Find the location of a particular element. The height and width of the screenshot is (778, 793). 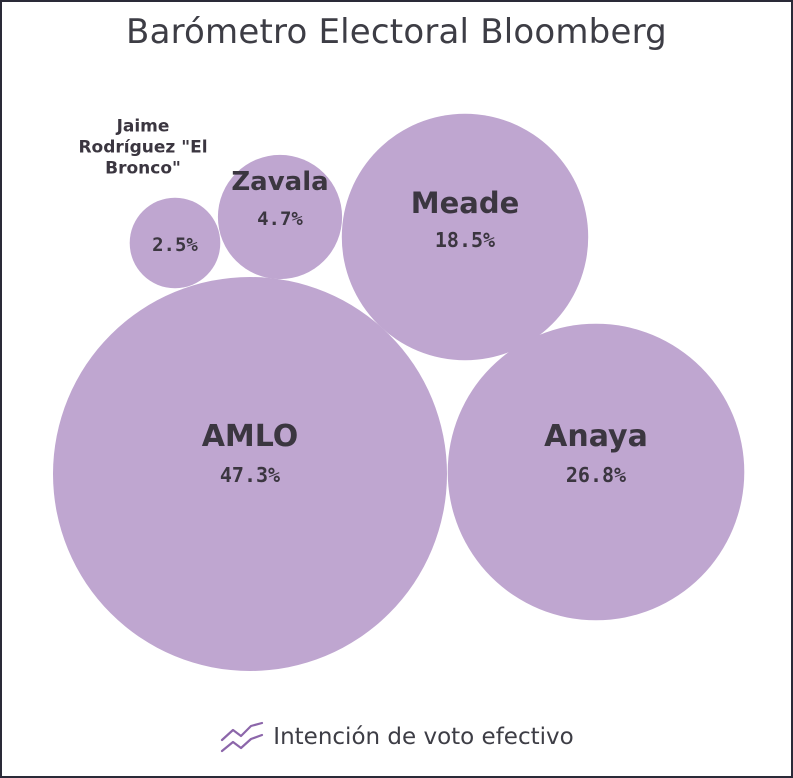

bubble-anaya is located at coordinates (596, 472).